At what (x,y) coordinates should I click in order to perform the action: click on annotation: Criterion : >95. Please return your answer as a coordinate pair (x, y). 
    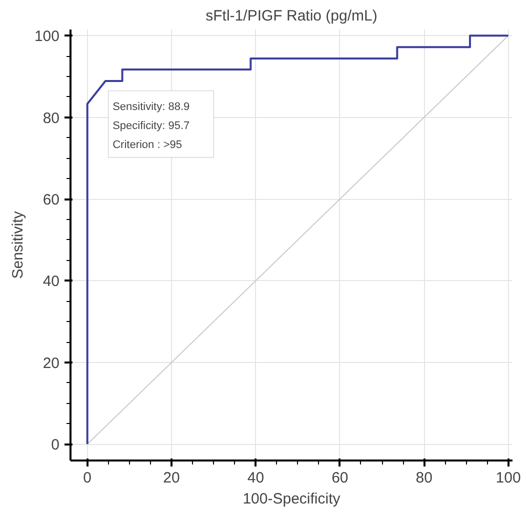
    Looking at the image, I should click on (147, 144).